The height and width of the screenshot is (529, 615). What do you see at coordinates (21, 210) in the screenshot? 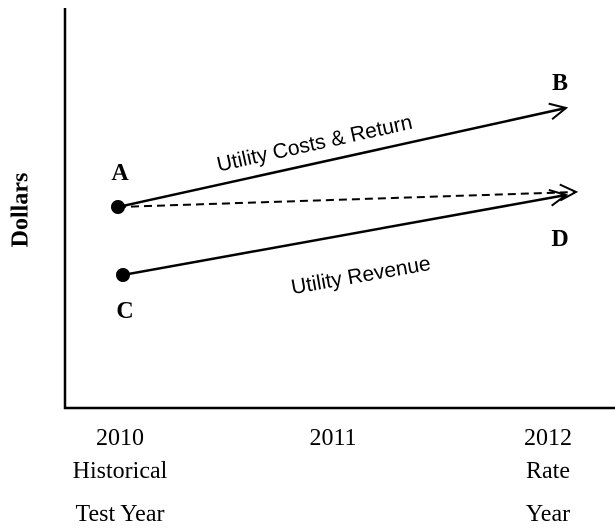
I see `y-axis-label: Dollars` at bounding box center [21, 210].